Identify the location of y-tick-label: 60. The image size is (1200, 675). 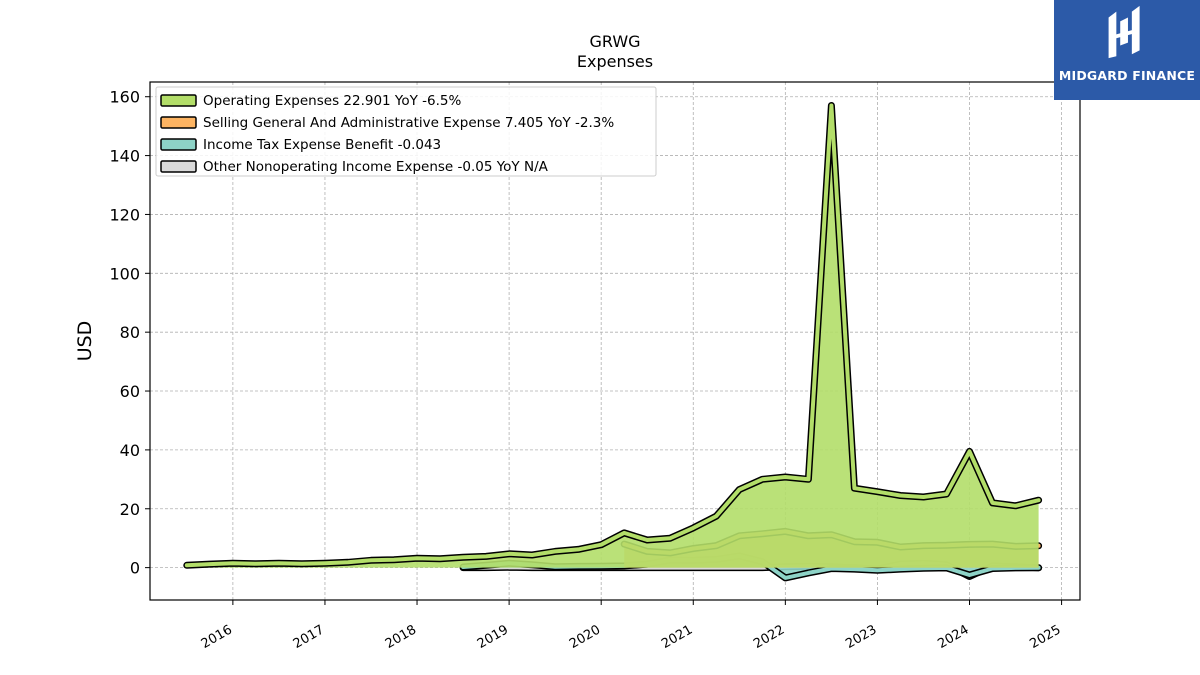
(130, 391).